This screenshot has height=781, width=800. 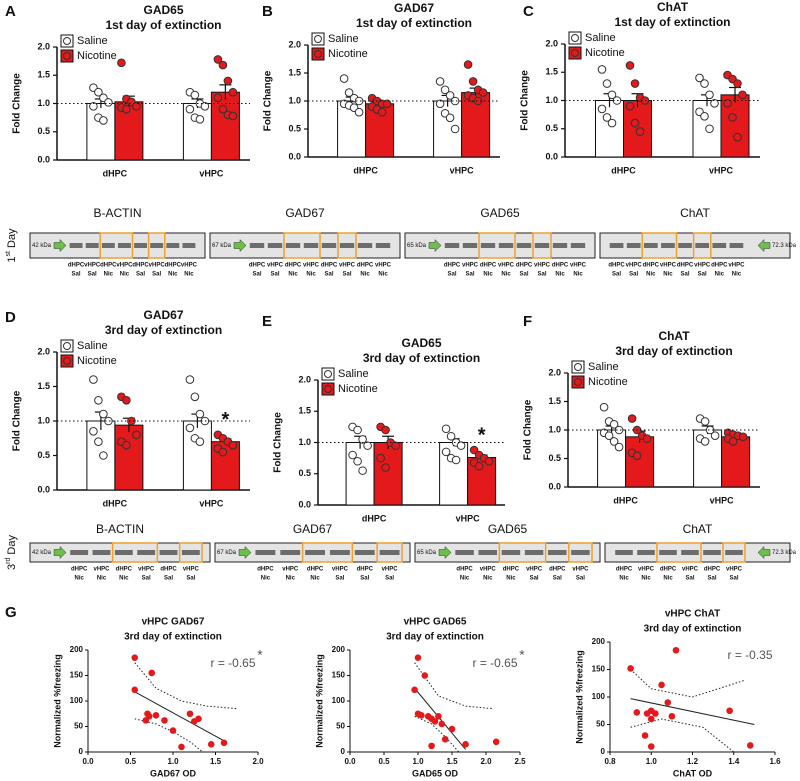 What do you see at coordinates (222, 246) in the screenshot?
I see `kda-label: 67 kDa` at bounding box center [222, 246].